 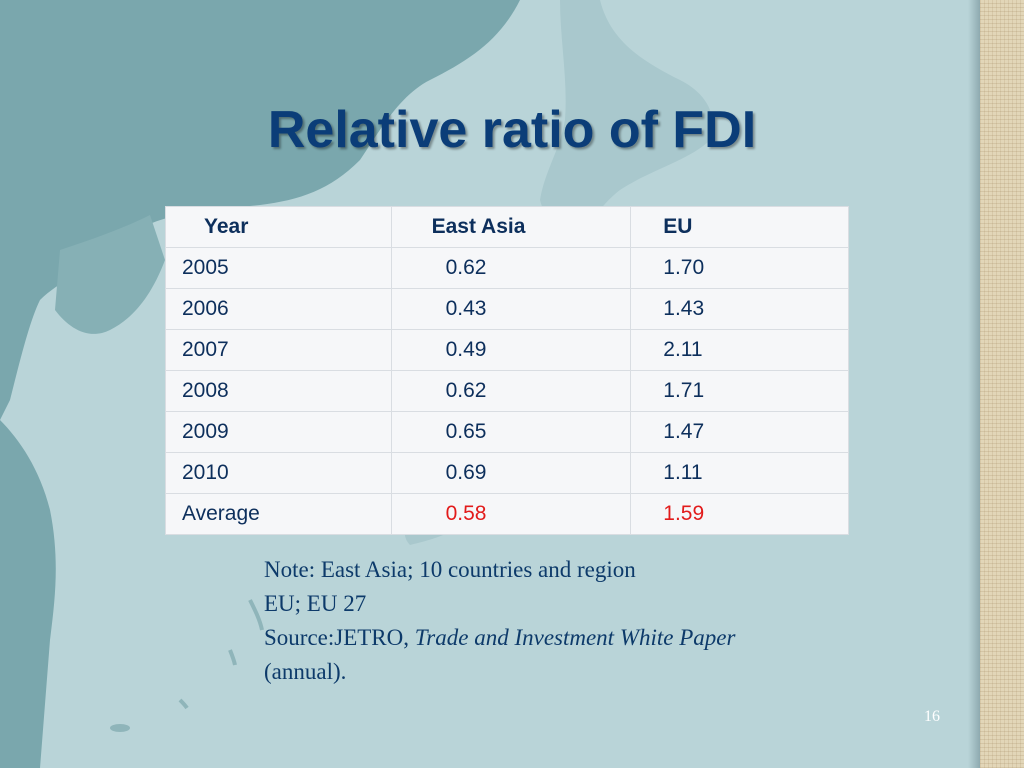 I want to click on table-row: 2008 0.62 1.71, so click(x=507, y=391).